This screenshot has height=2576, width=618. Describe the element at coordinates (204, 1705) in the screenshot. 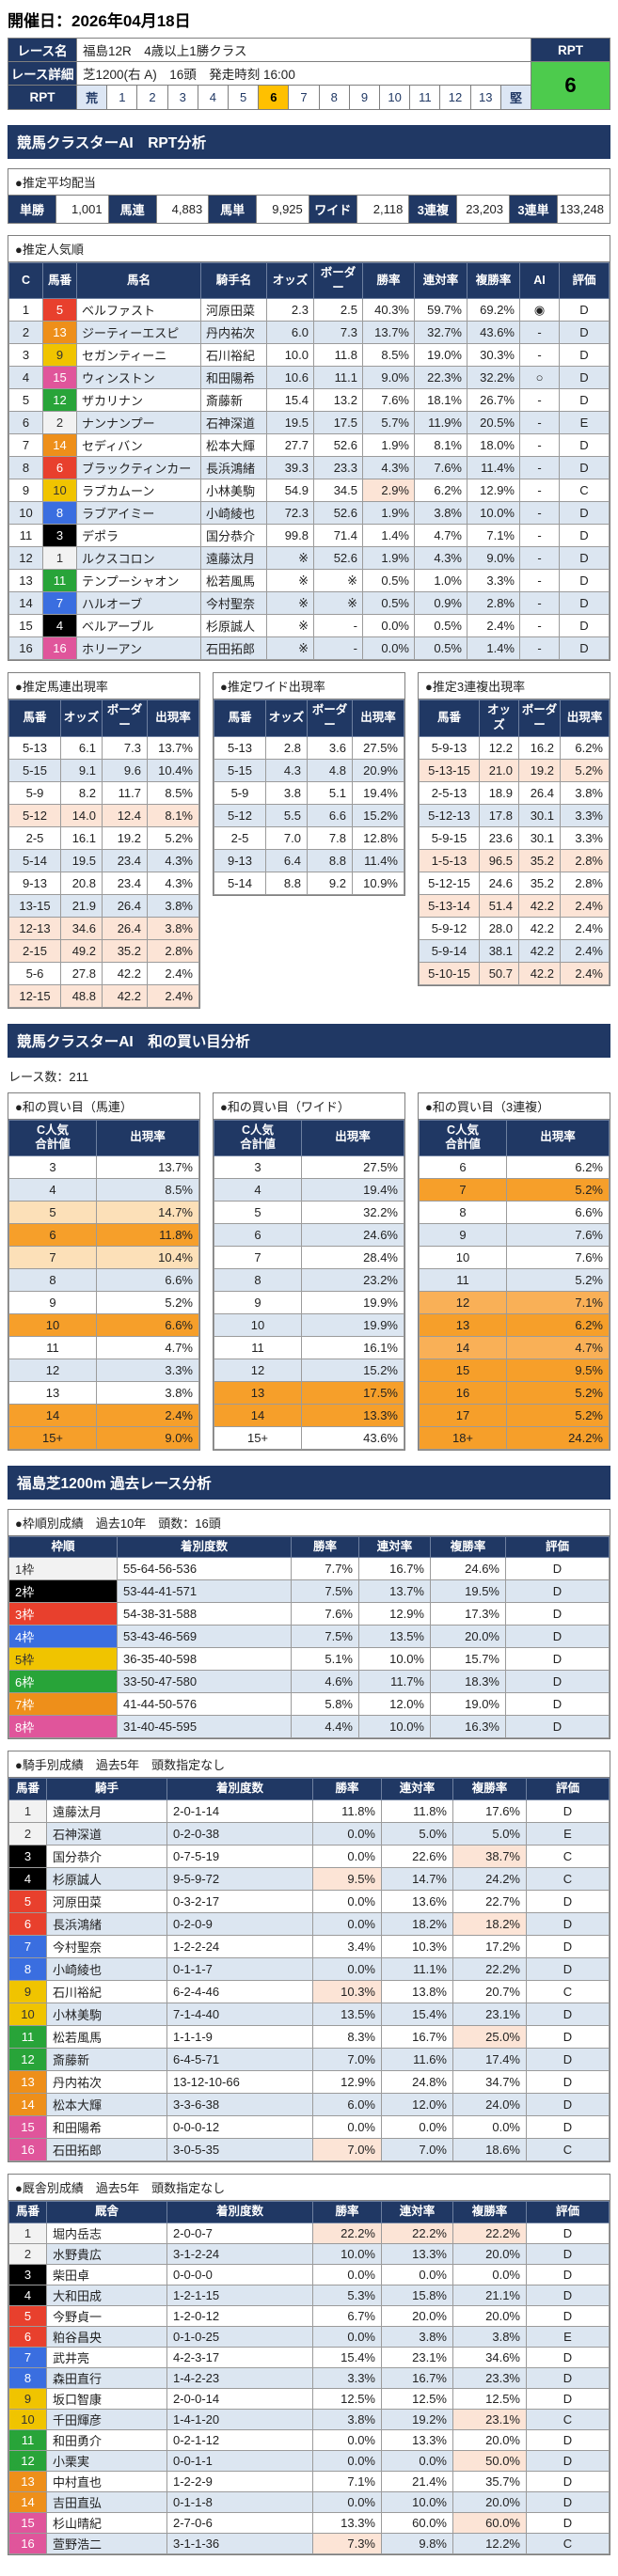

I see `record-cell: 41-44-50-576` at that location.